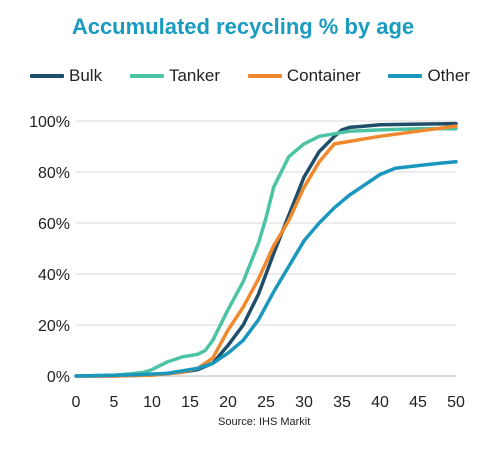 This screenshot has width=486, height=459. What do you see at coordinates (243, 26) in the screenshot?
I see `chart-title: Accumulated recycling % by age` at bounding box center [243, 26].